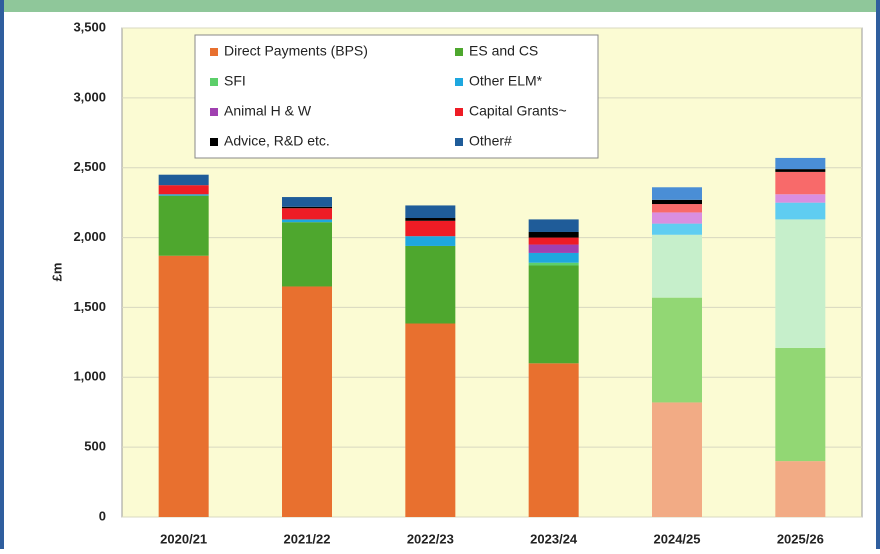  Describe the element at coordinates (235, 81) in the screenshot. I see `legend-label: SFI` at that location.